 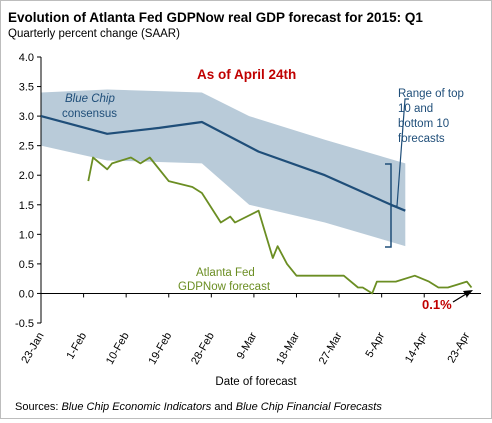 I want to click on range-label-line3: bottom 10, so click(x=423, y=124).